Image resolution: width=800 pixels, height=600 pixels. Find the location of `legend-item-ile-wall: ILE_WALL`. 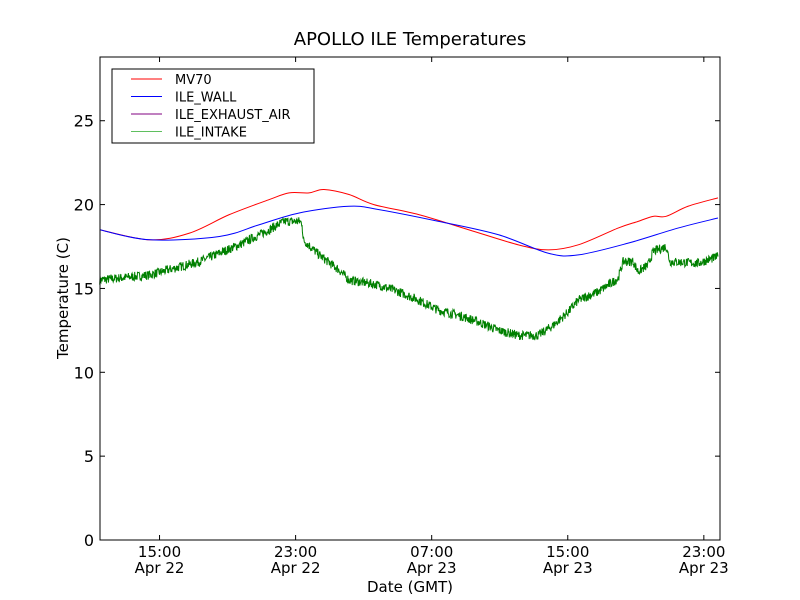

legend-item-ile-wall: ILE_WALL is located at coordinates (184, 98).